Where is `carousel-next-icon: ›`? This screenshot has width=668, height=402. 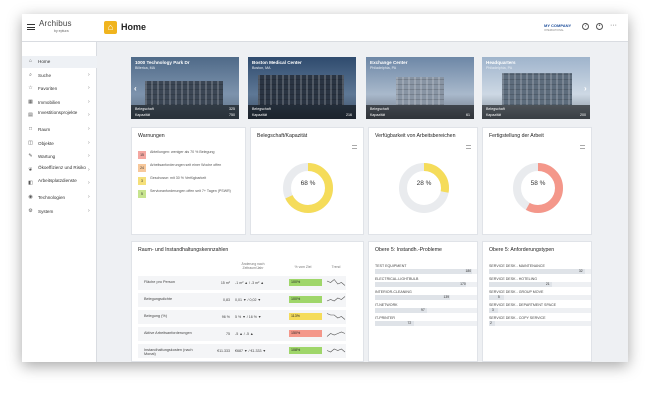
carousel-next-icon: › is located at coordinates (585, 88).